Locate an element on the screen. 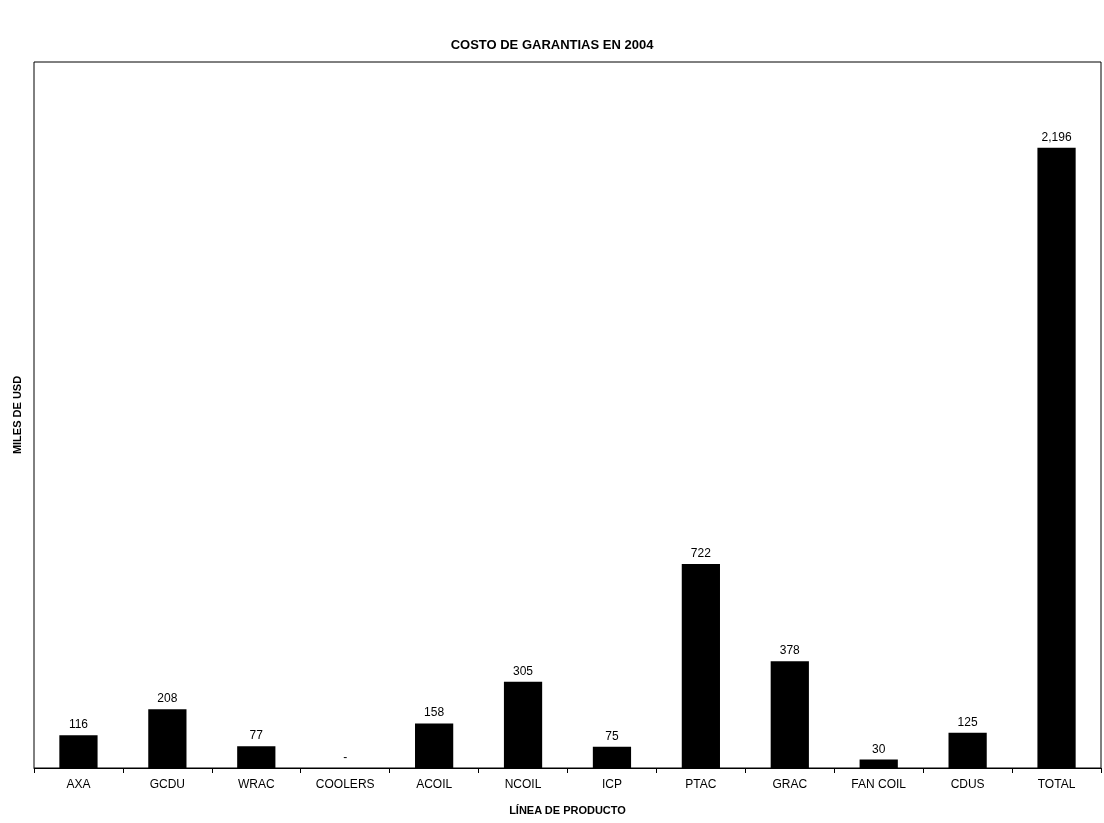  x-tick-label: ICP is located at coordinates (611, 784).